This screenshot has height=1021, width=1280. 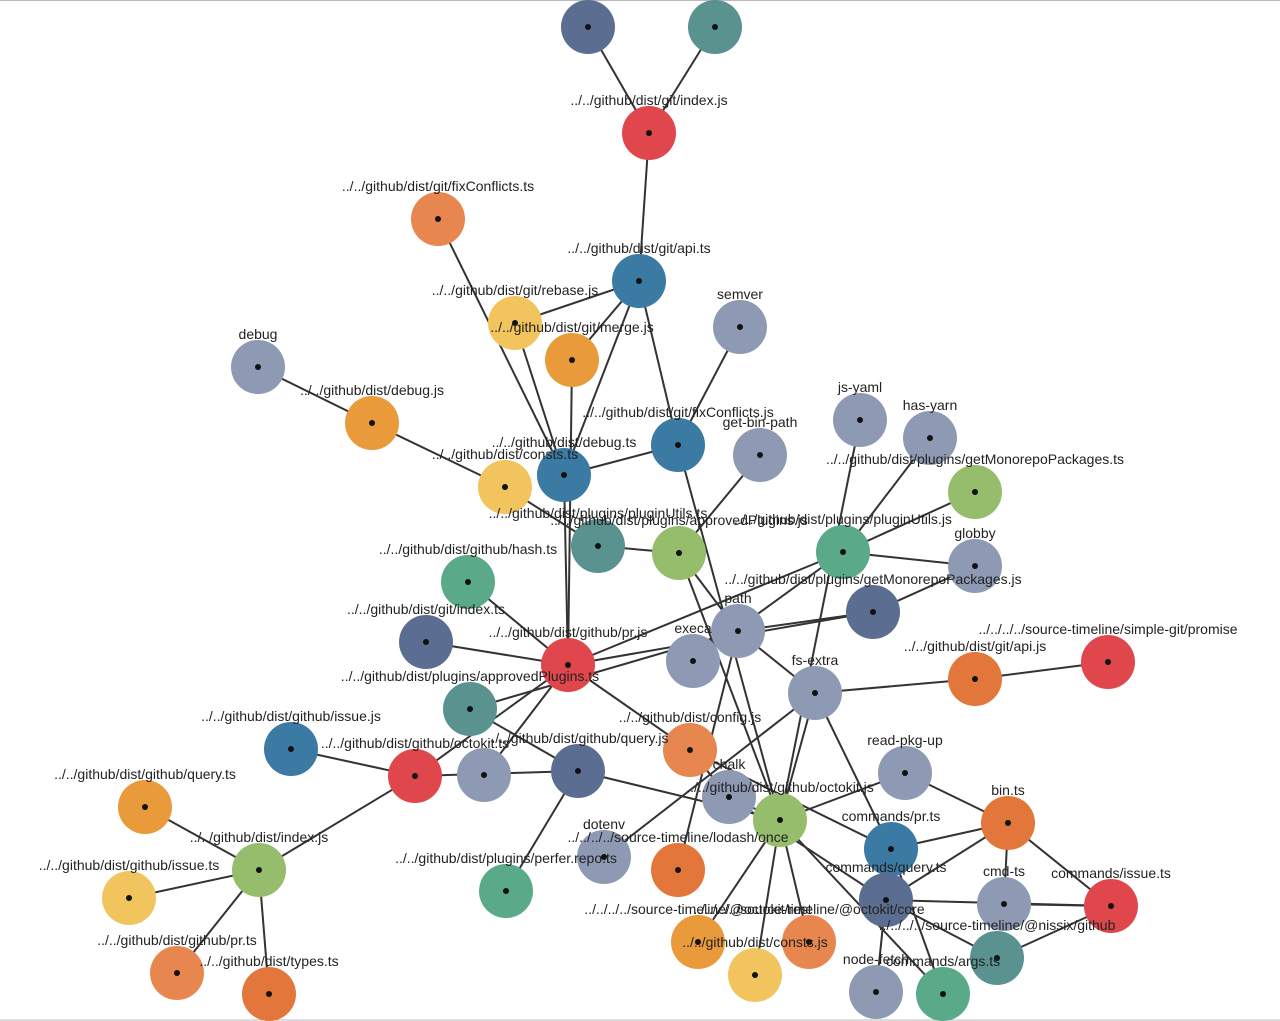 I want to click on node-label: ../../github/dist/types.ts, so click(x=268, y=961).